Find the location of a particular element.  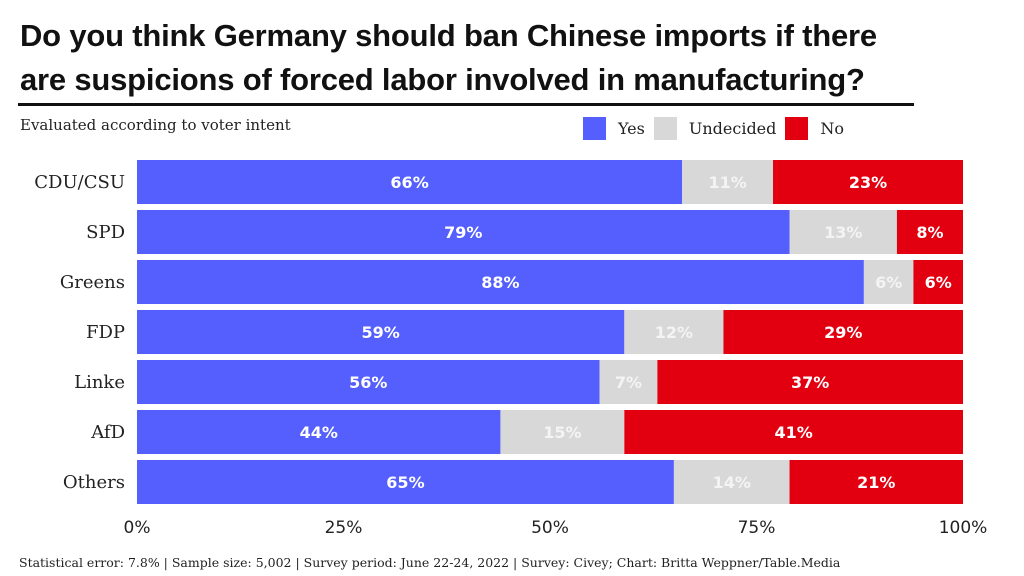

data-label-undecided: 6% is located at coordinates (888, 282).